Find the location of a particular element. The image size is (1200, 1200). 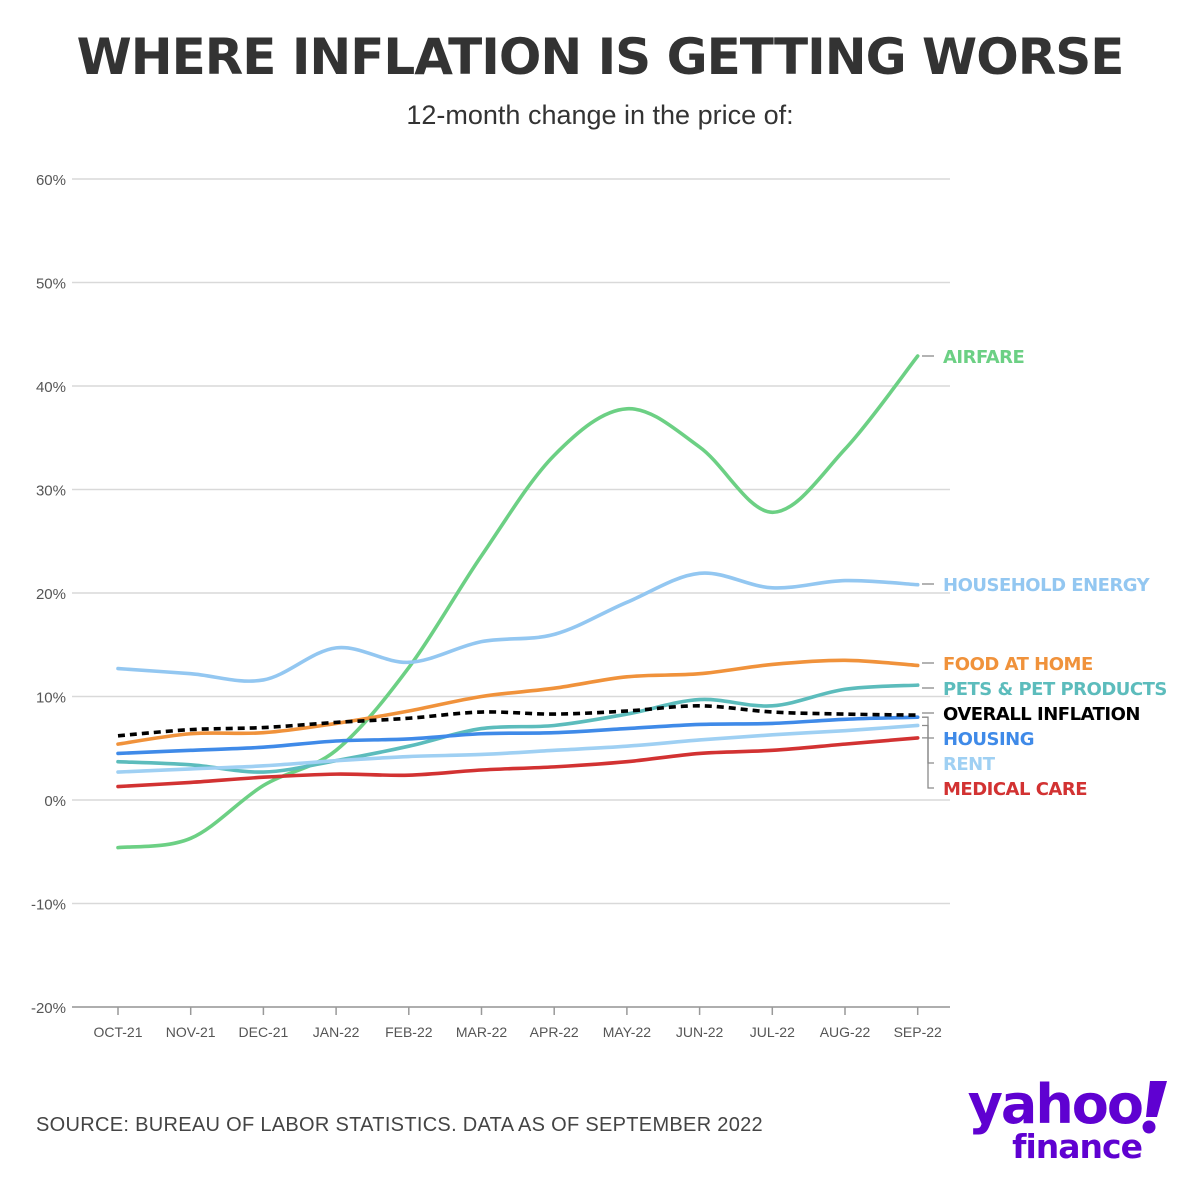

series-label-housing: HOUSING is located at coordinates (988, 739).